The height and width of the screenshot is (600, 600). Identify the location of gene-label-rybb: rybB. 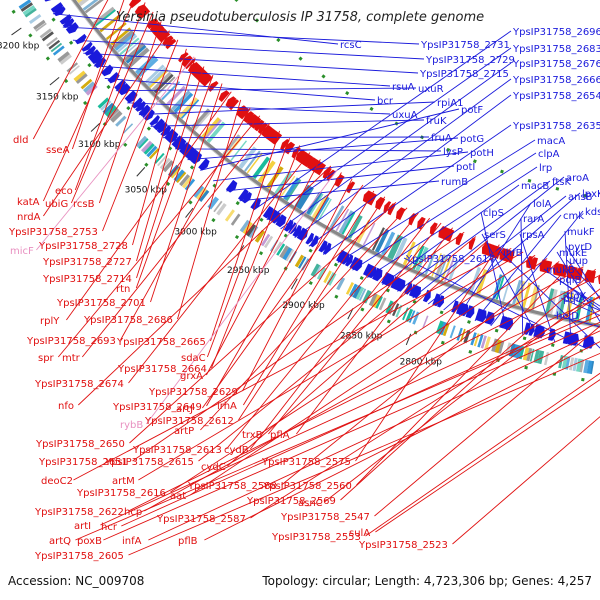
(131, 425).